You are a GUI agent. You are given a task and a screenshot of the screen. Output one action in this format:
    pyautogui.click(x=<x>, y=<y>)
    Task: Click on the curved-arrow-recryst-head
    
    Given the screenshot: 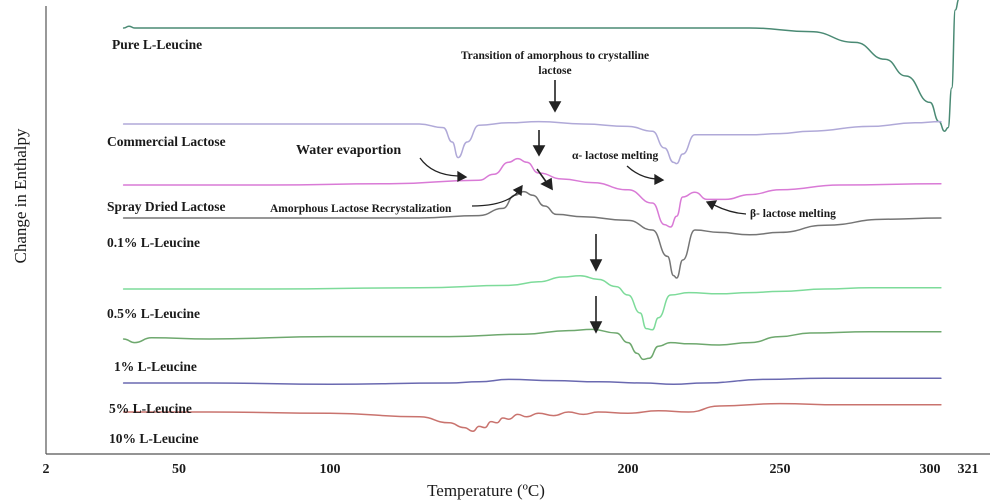 What is the action you would take?
    pyautogui.click(x=517, y=190)
    